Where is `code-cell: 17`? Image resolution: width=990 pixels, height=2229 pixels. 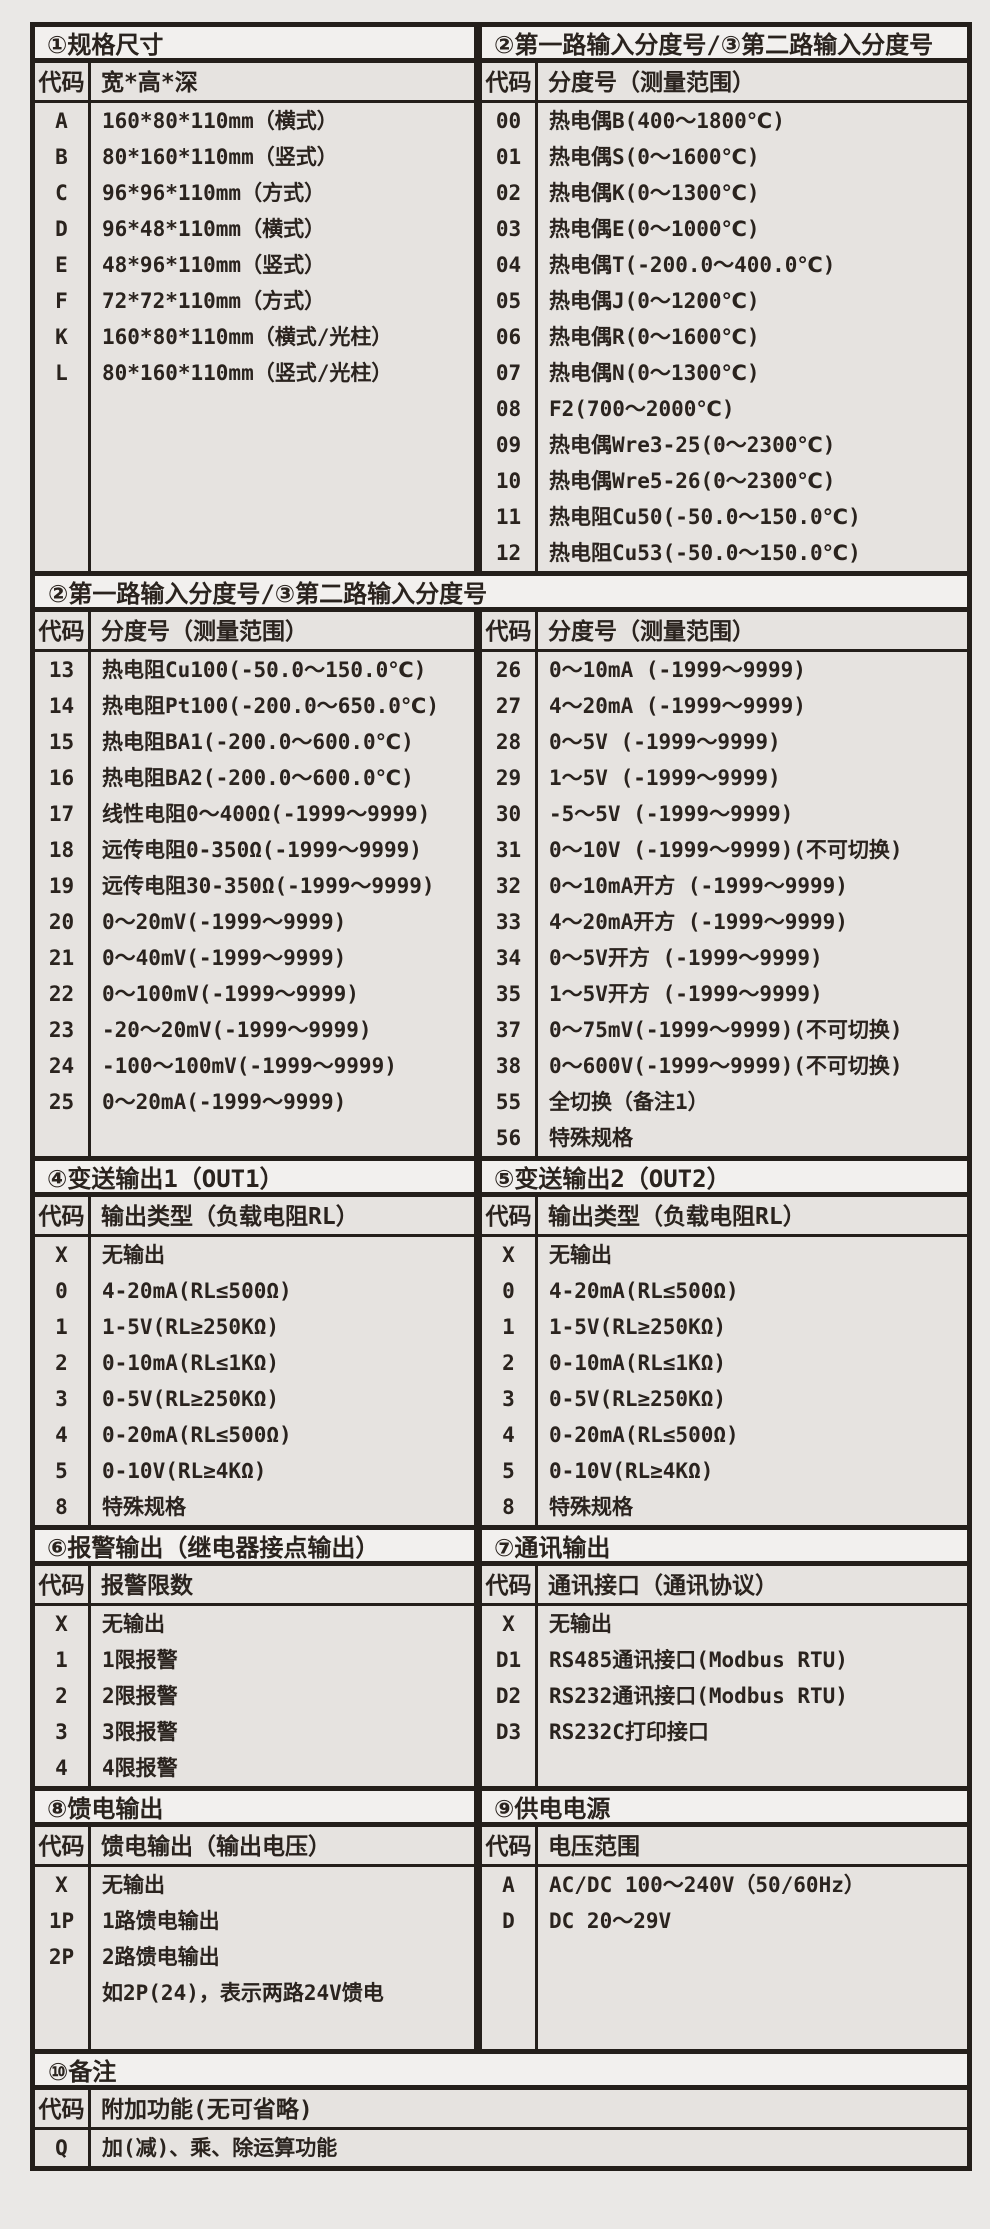
code-cell: 17 is located at coordinates (61, 814).